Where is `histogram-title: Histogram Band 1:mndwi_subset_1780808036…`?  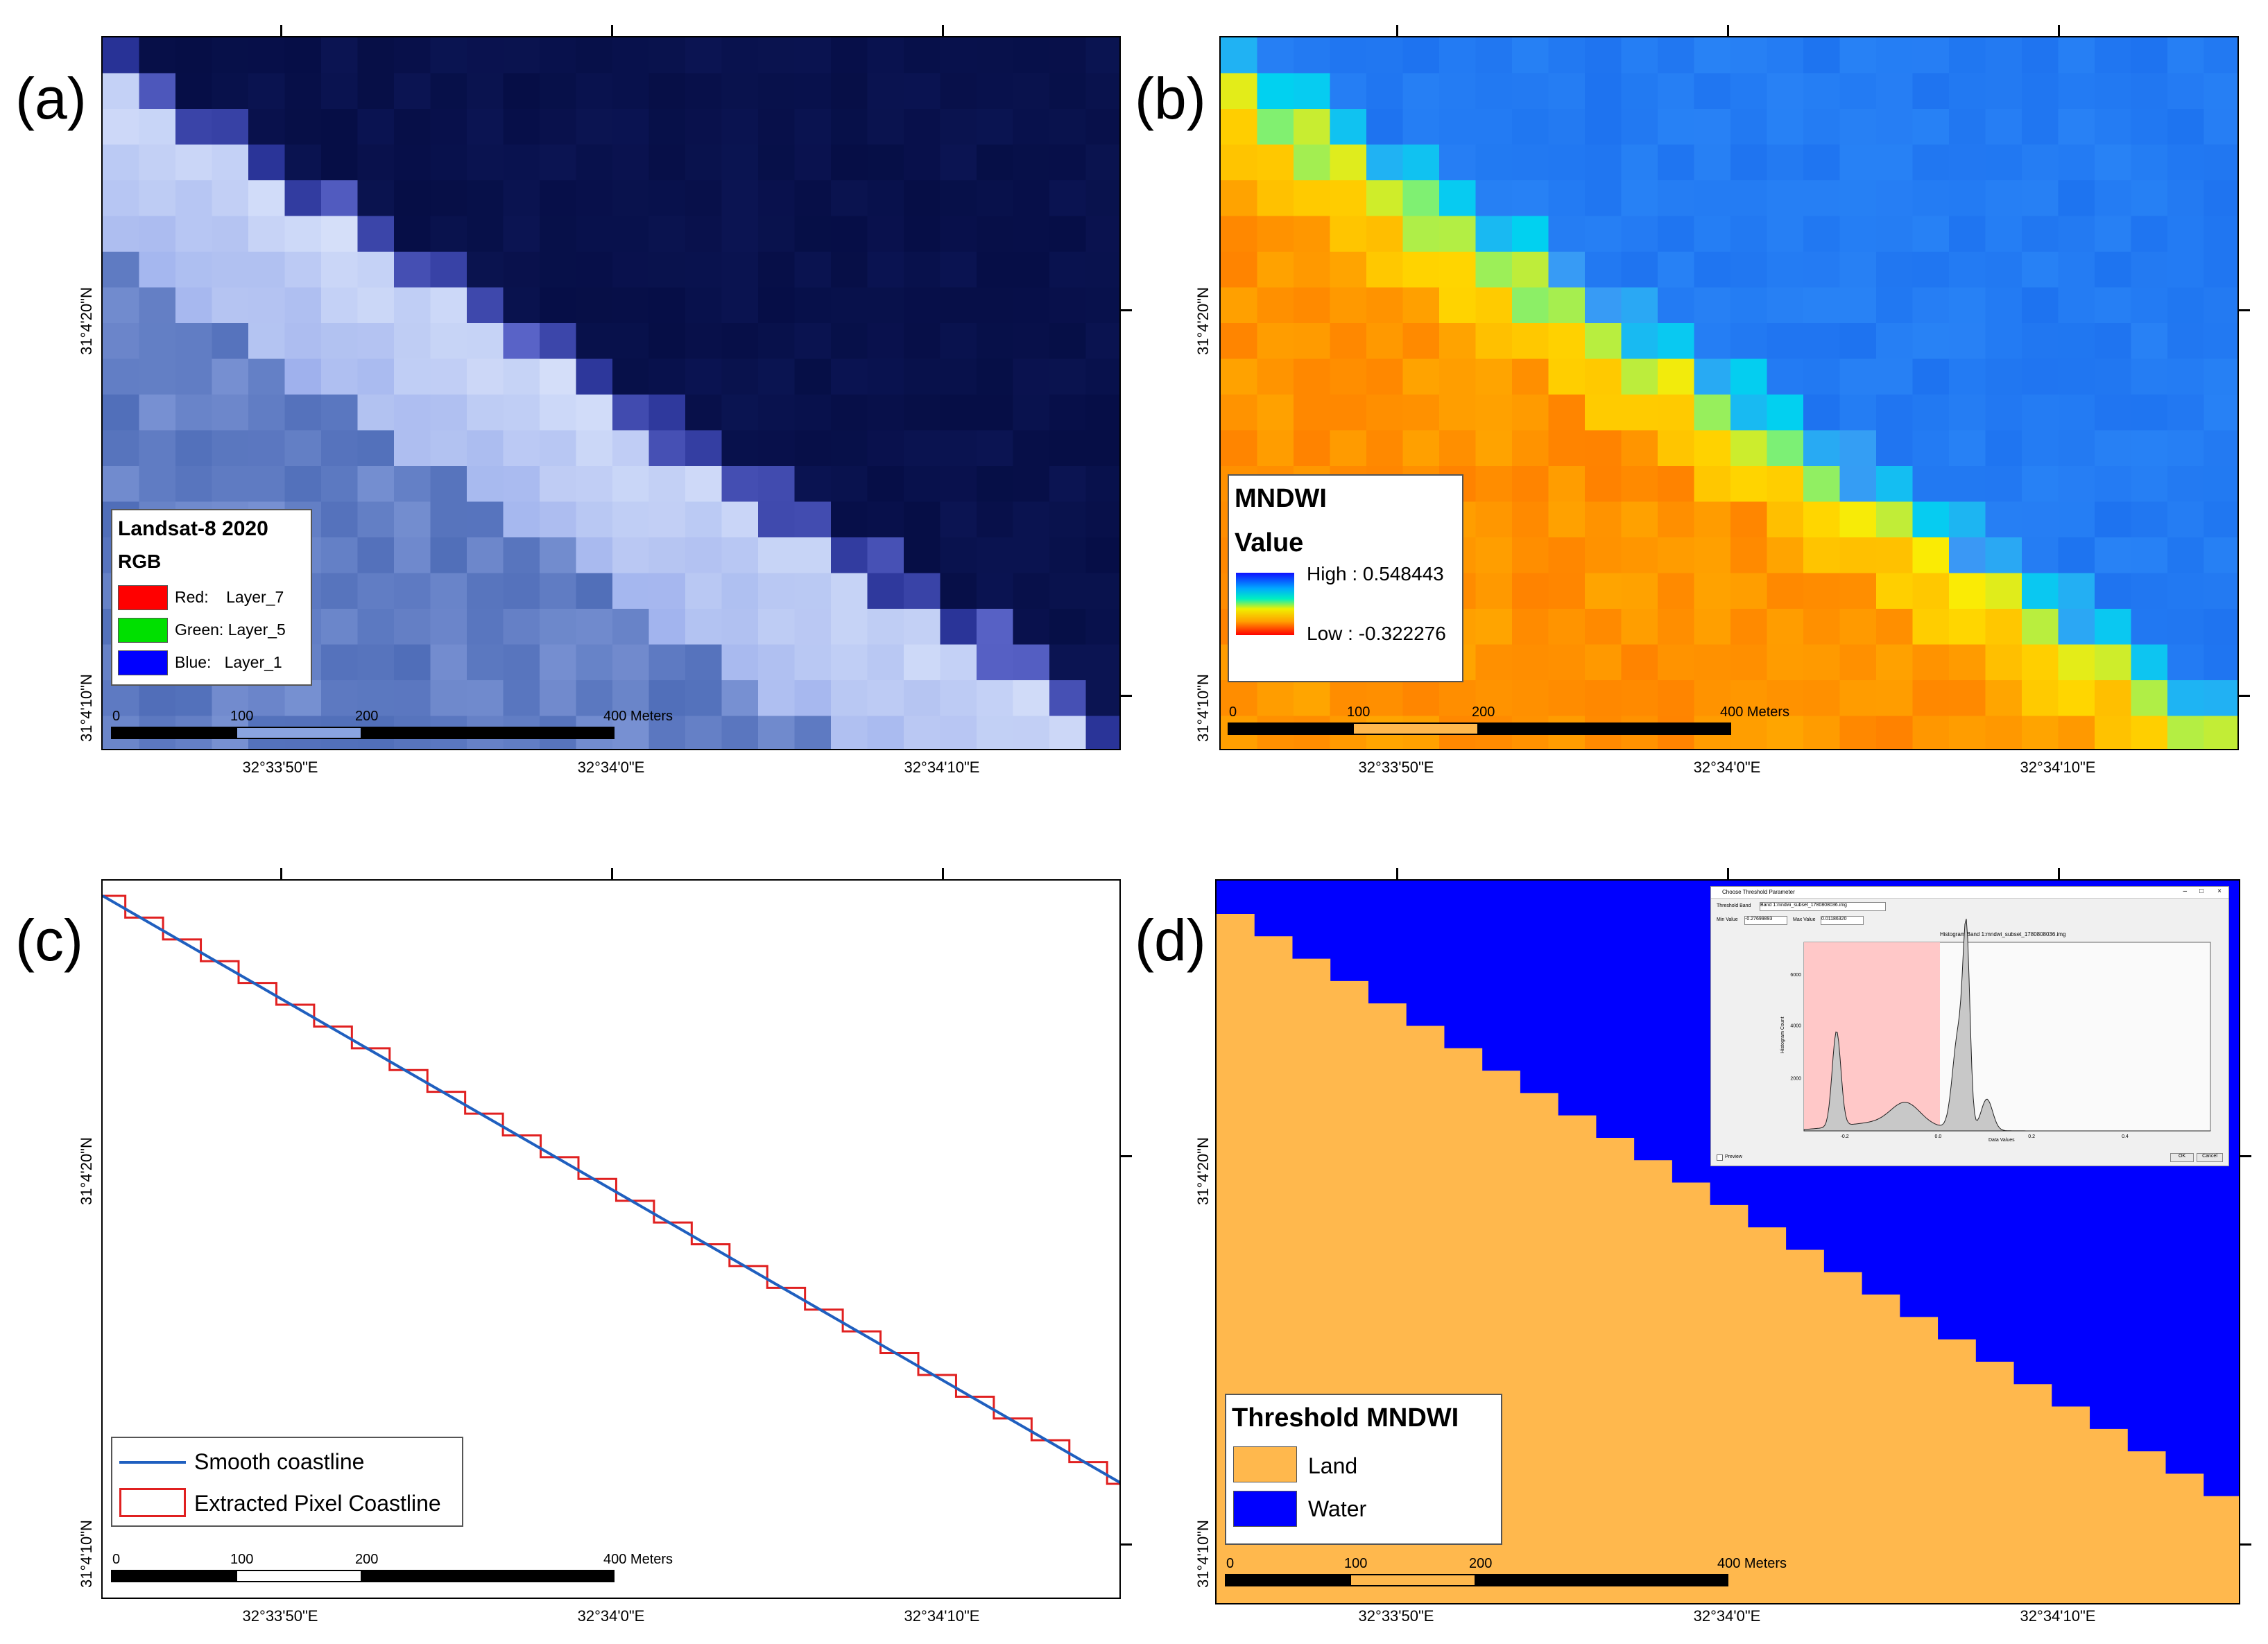
histogram-title: Histogram Band 1:mndwi_subset_1780808036… is located at coordinates (2003, 934).